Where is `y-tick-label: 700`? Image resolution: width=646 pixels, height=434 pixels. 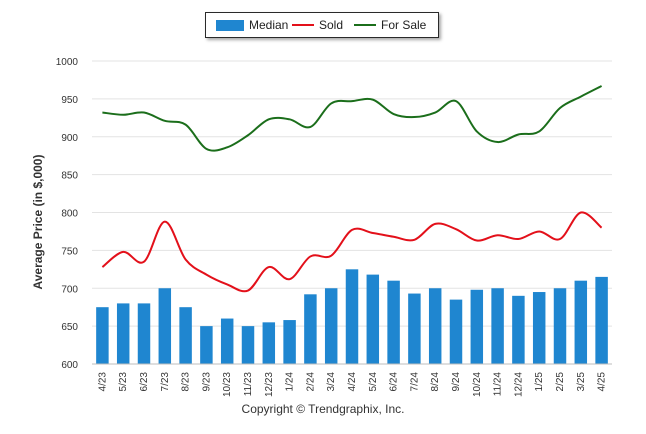
y-tick-label: 700 is located at coordinates (69, 289).